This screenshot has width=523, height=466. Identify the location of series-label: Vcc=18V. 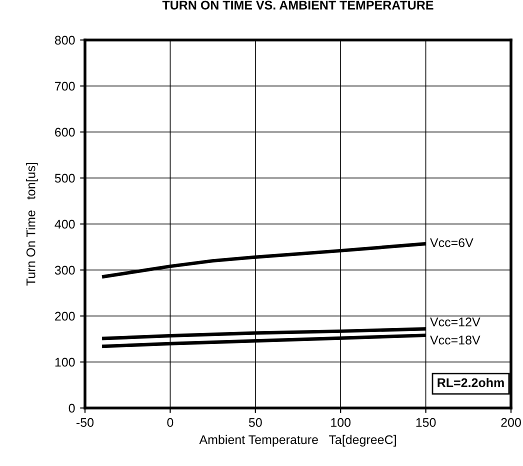
(455, 340).